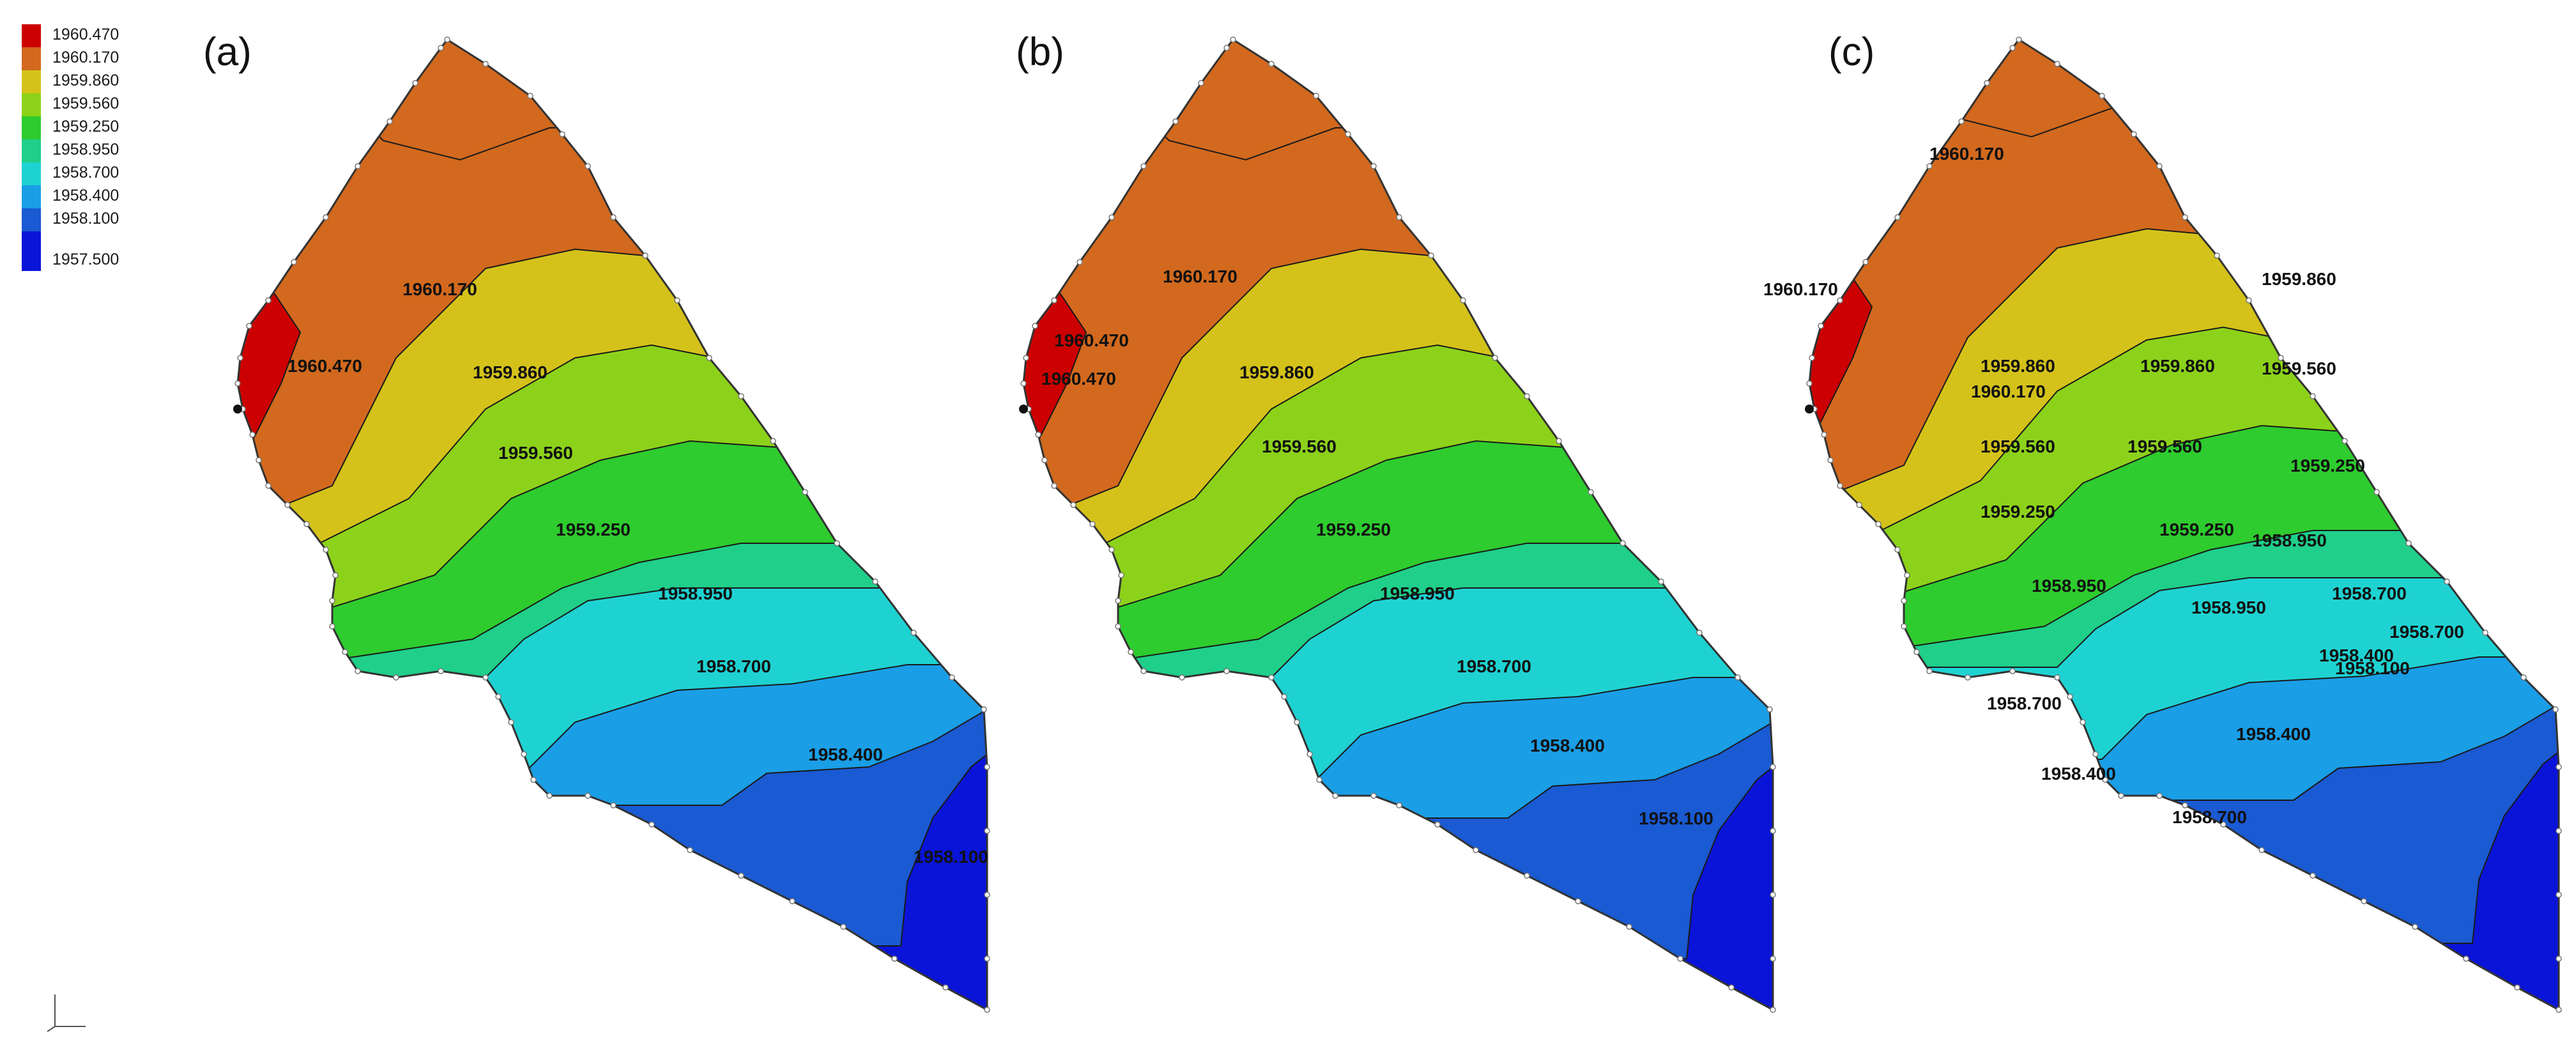 This screenshot has height=1052, width=2576. What do you see at coordinates (66, 1013) in the screenshot?
I see `axis-triad-icon` at bounding box center [66, 1013].